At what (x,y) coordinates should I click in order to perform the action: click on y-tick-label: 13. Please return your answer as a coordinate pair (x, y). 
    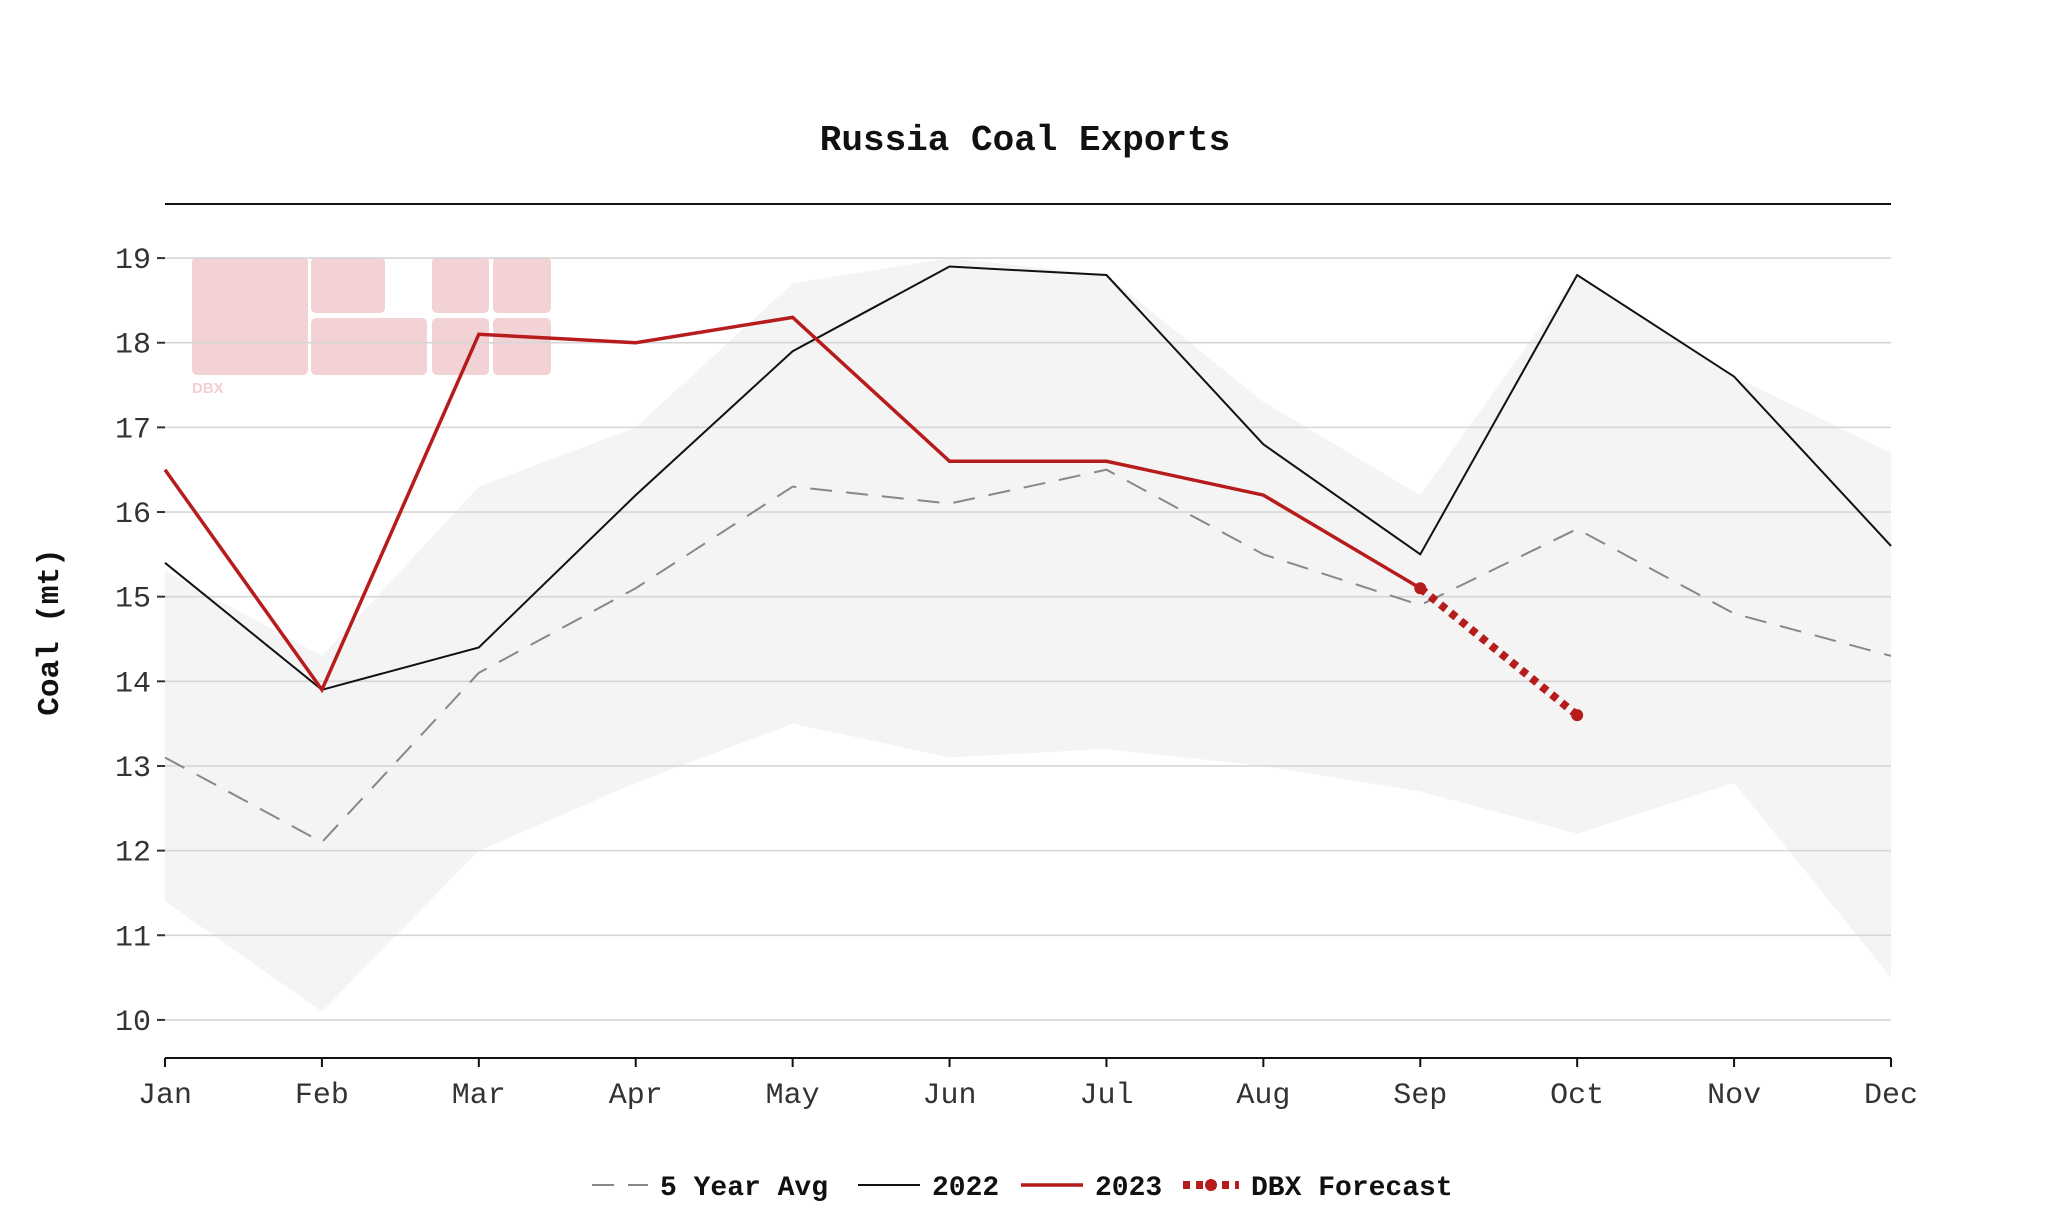
    Looking at the image, I should click on (133, 769).